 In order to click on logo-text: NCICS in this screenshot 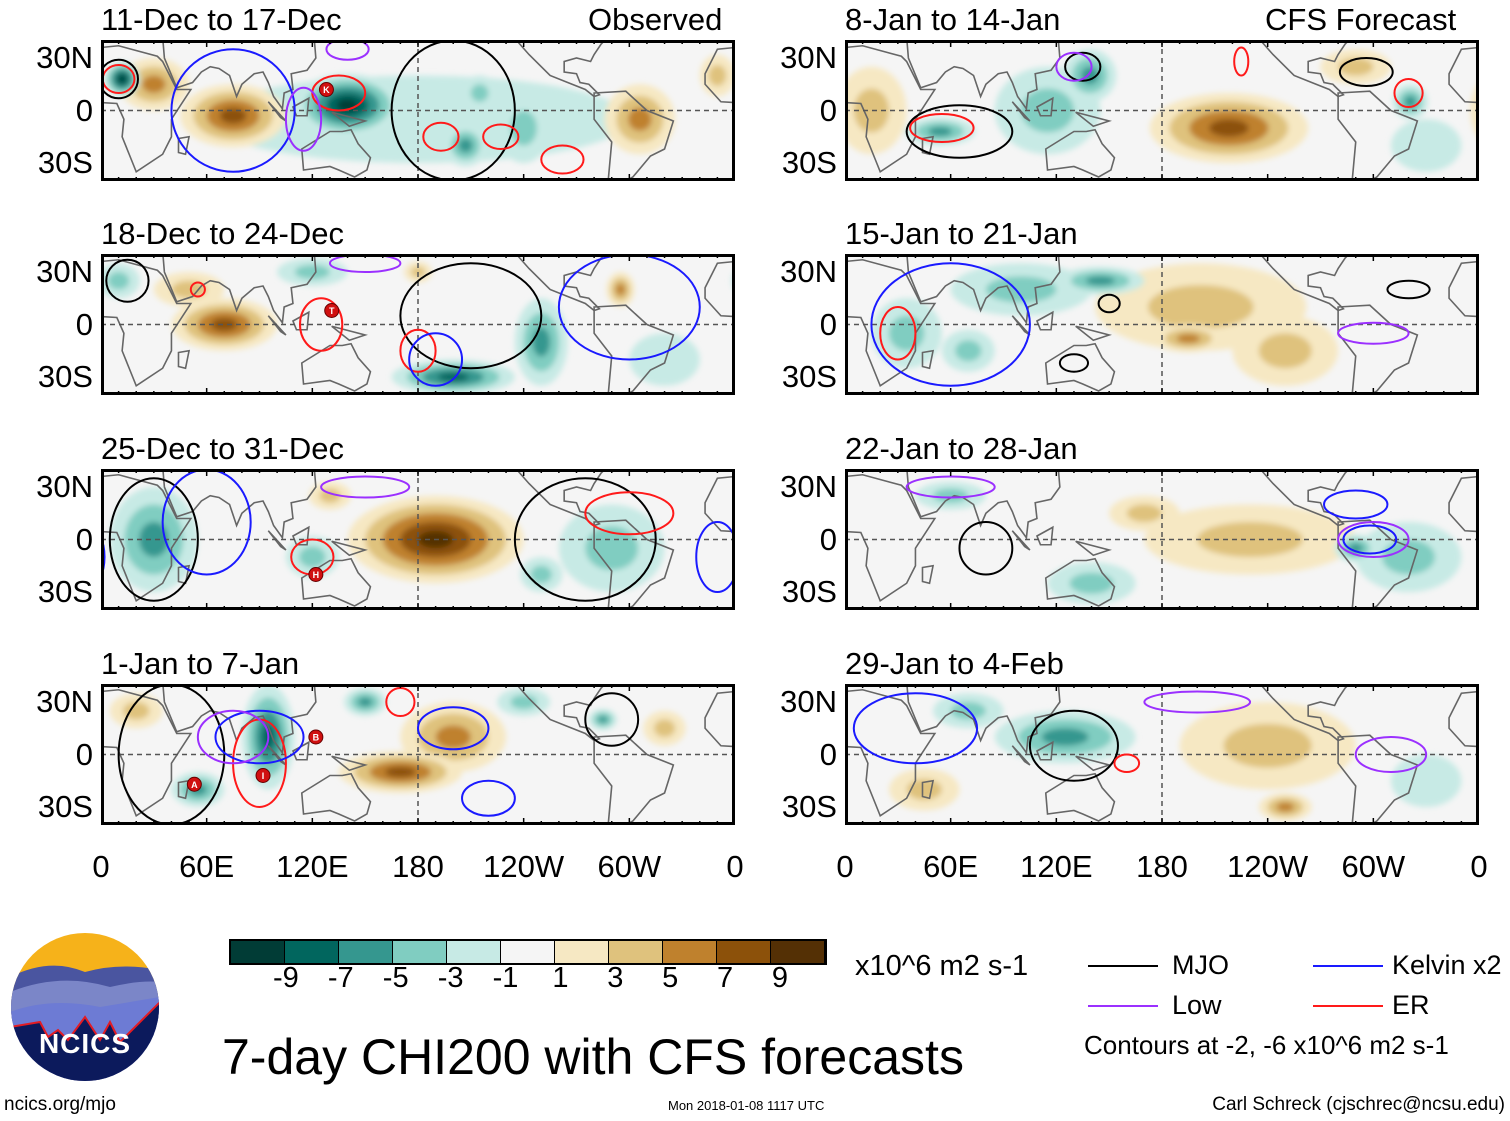, I will do `click(85, 1043)`.